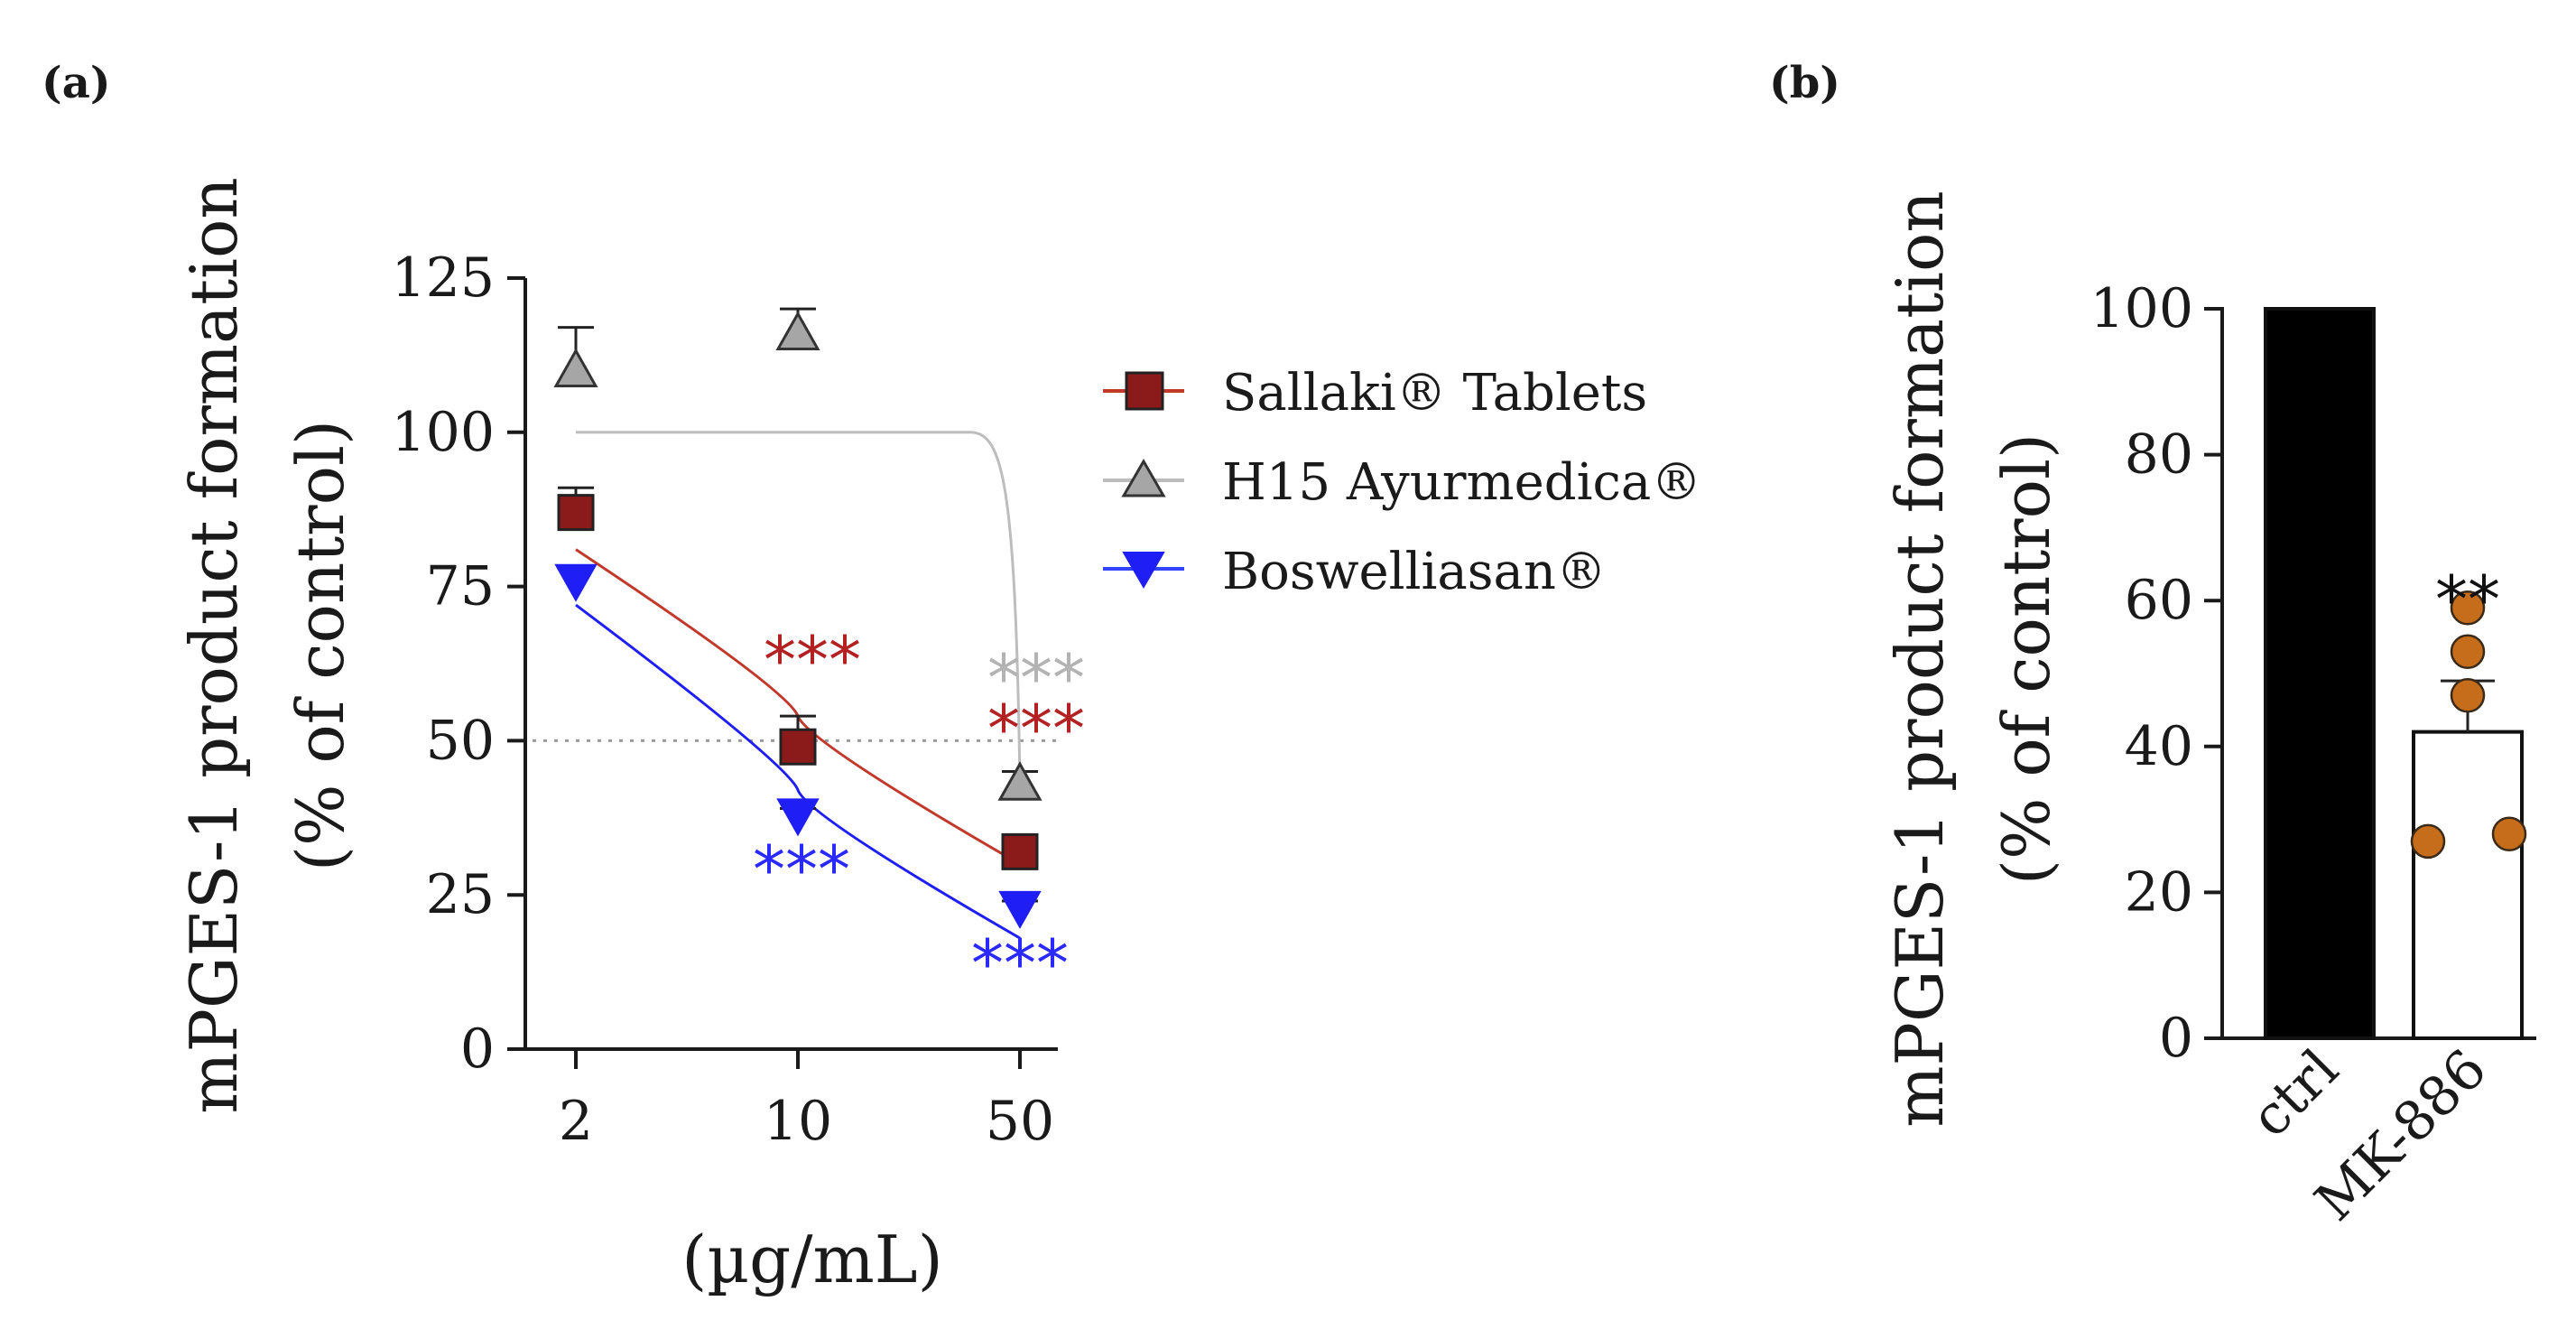 This screenshot has width=2576, height=1329. I want to click on bar-mk886, so click(2468, 885).